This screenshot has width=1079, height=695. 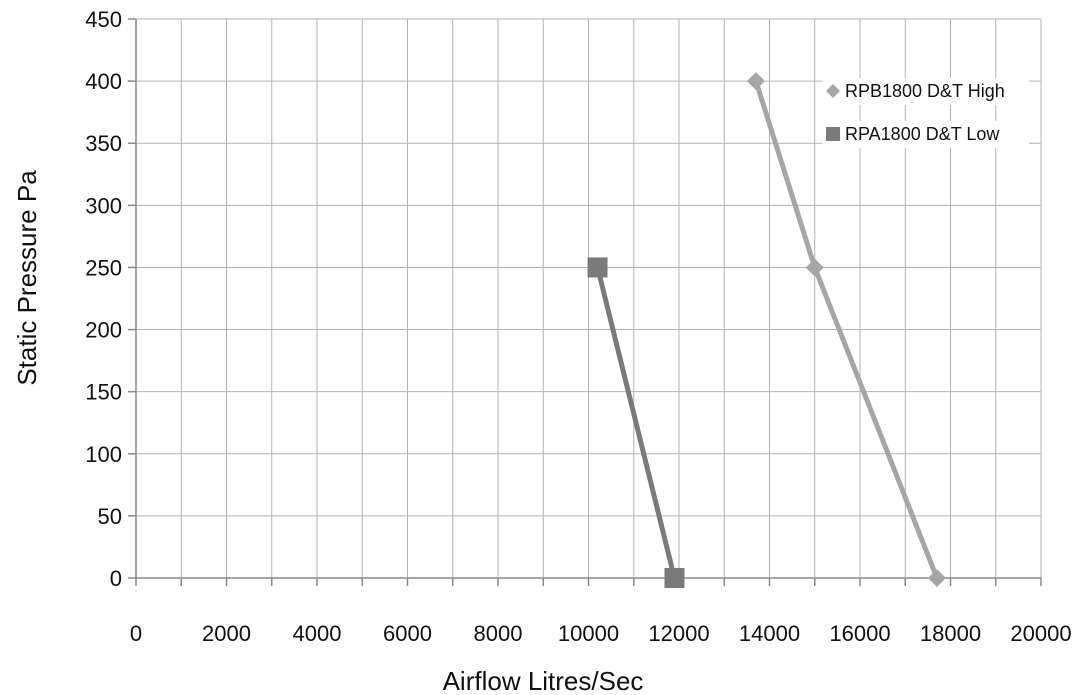 What do you see at coordinates (136, 633) in the screenshot?
I see `x-tick-label: 0` at bounding box center [136, 633].